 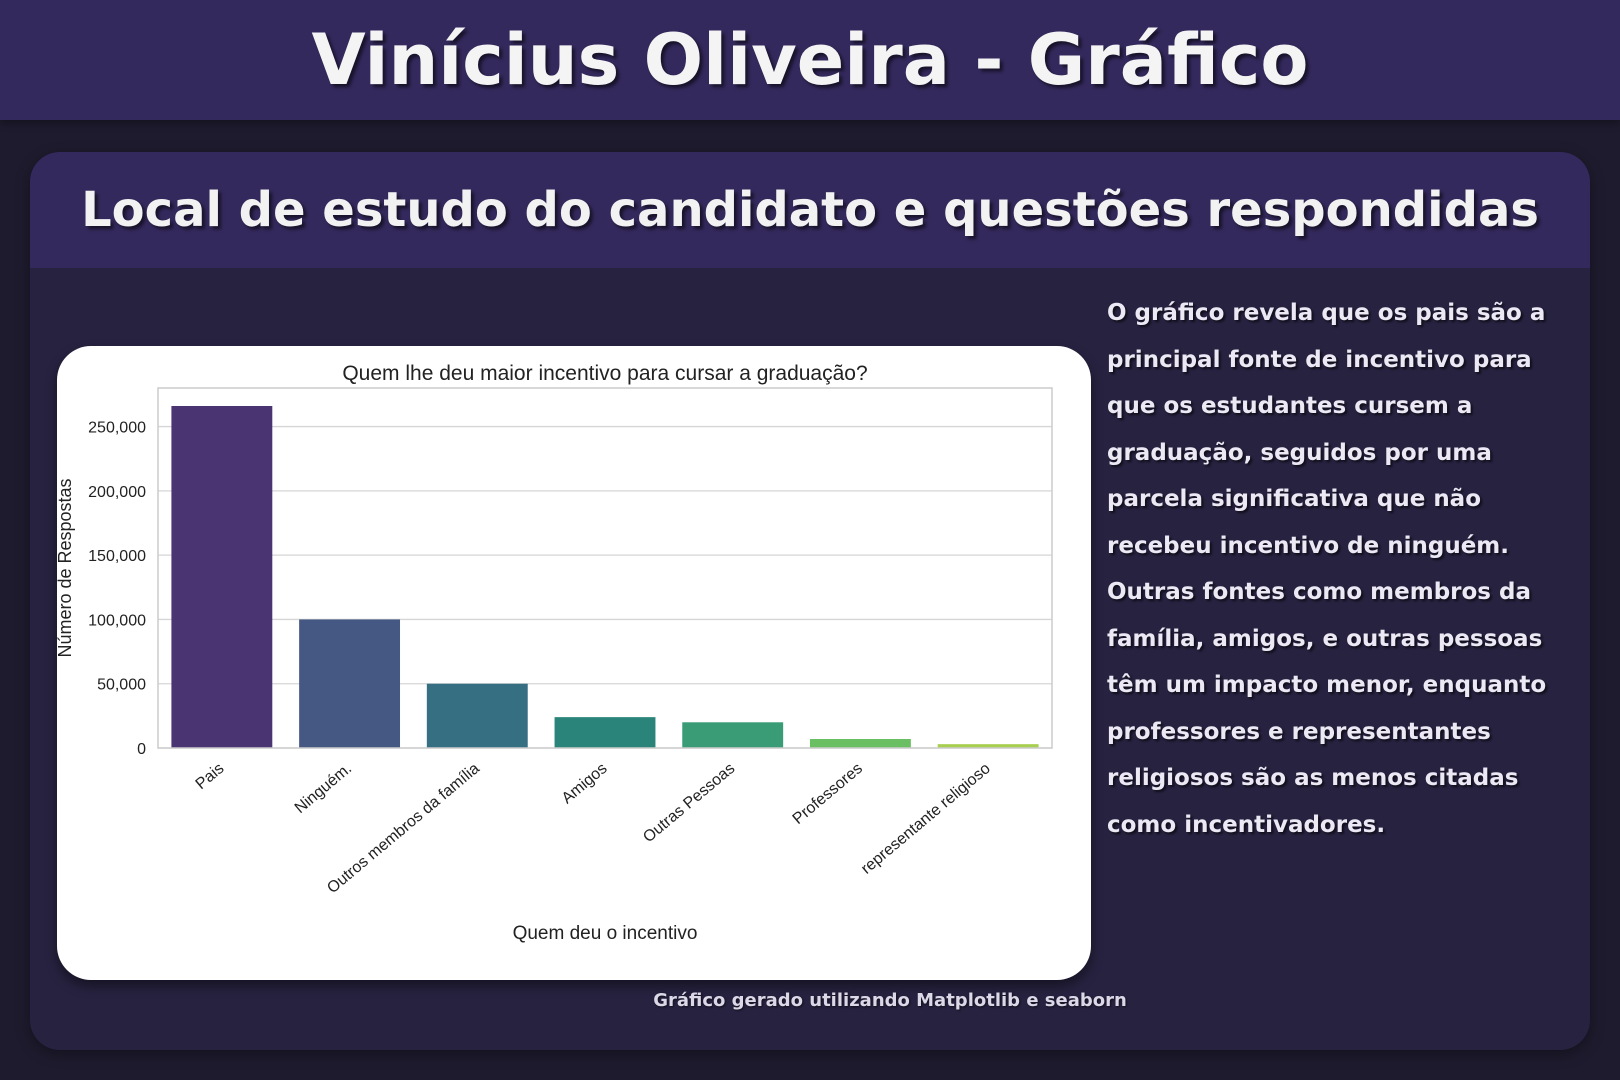 I want to click on y-tick-label: 50,000, so click(x=121, y=685).